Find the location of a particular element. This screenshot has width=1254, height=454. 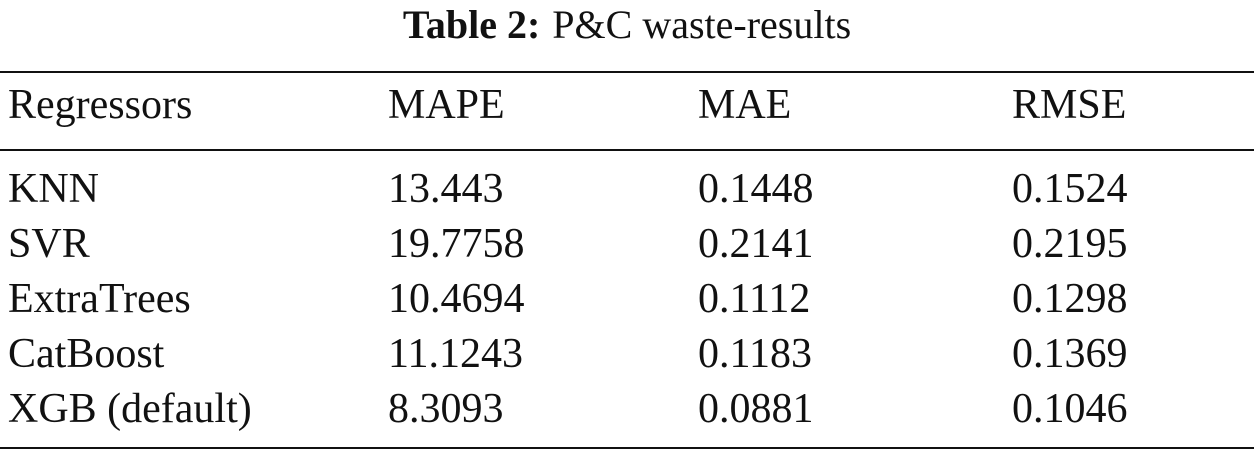

mid-rule is located at coordinates (627, 150).